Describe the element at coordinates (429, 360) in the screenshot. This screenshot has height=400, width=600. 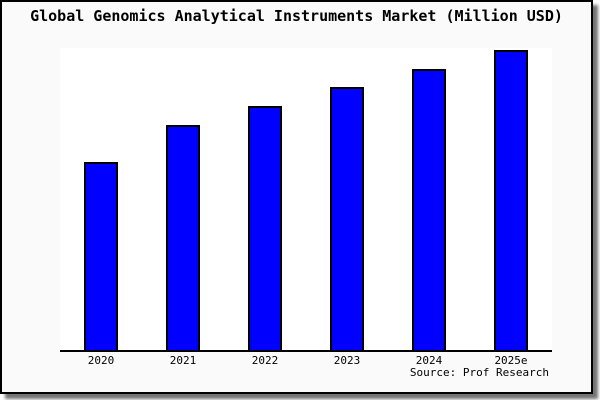
I see `x-tick-label-2024: 2024` at that location.